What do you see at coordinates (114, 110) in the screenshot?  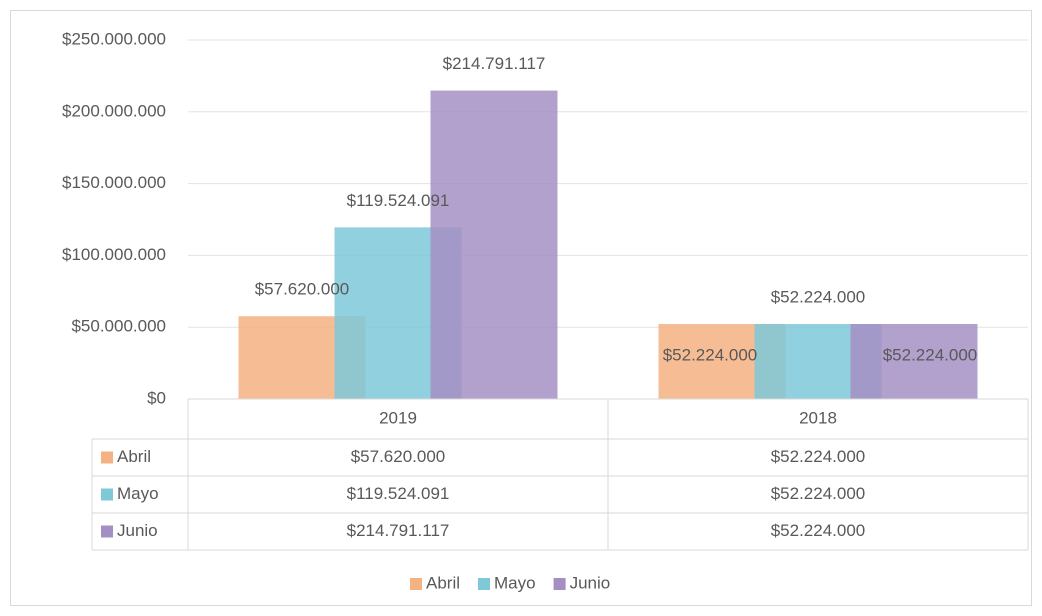 I see `y-tick-label: $200.000.000` at bounding box center [114, 110].